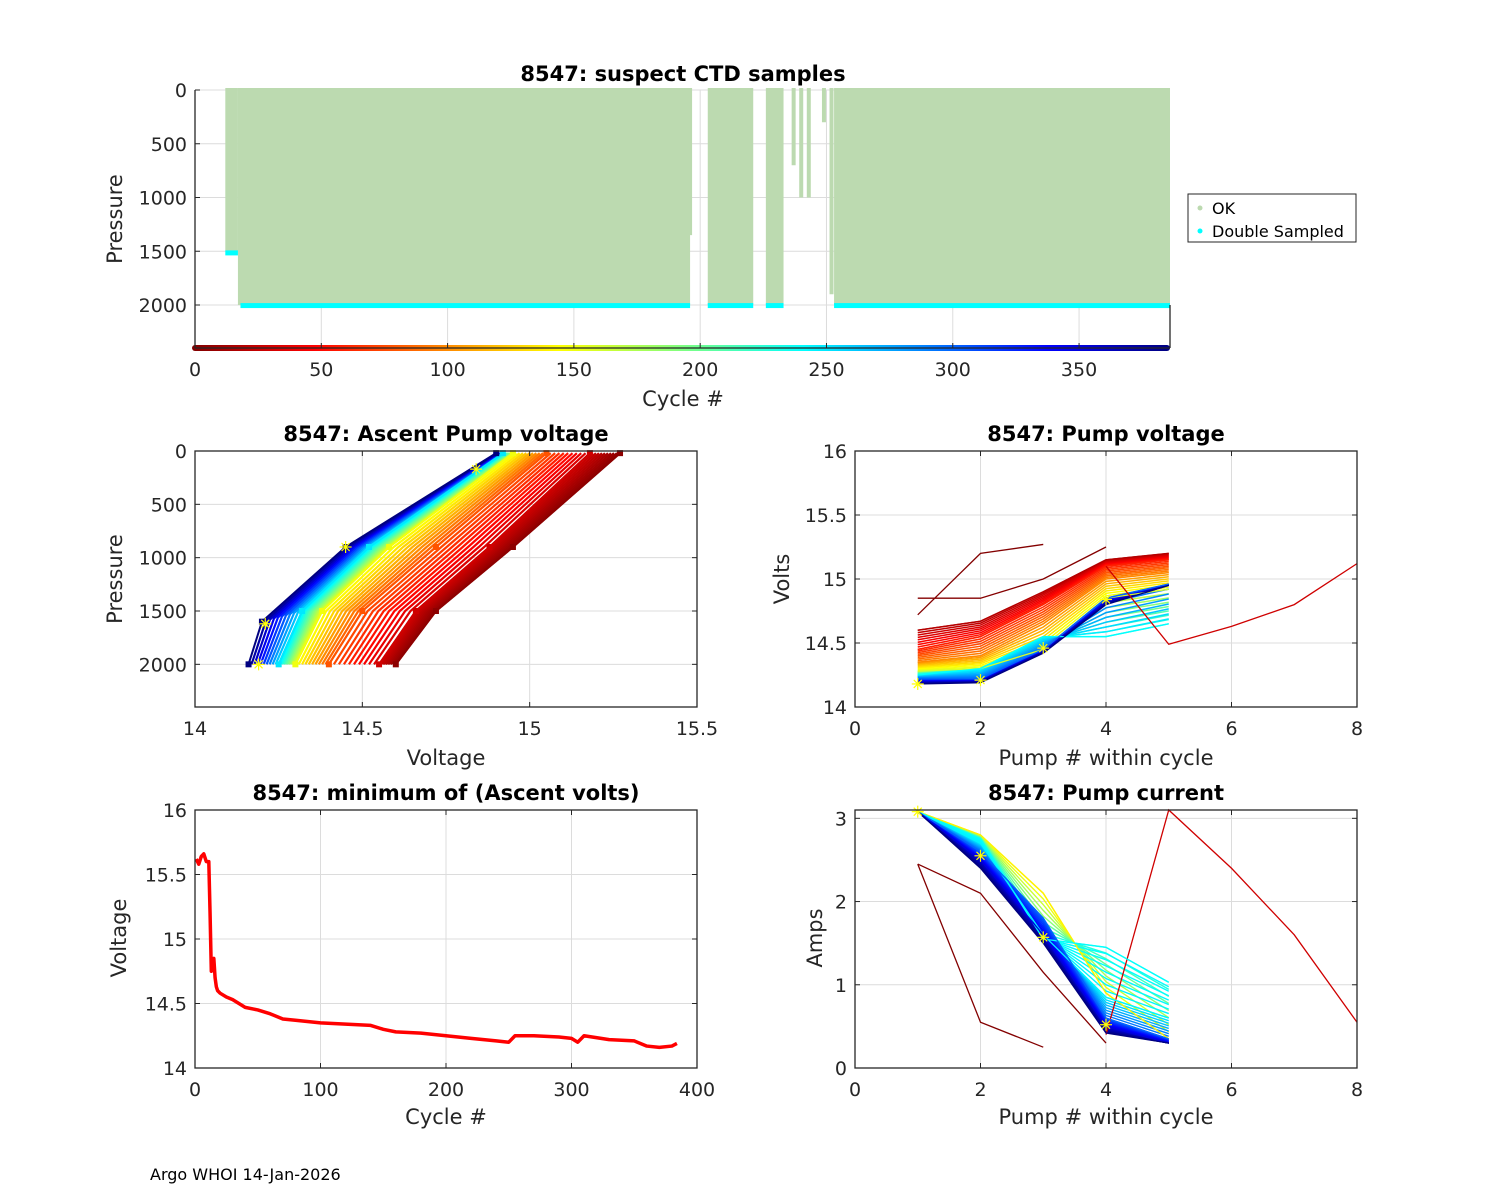 The width and height of the screenshot is (1500, 1204). Describe the element at coordinates (835, 452) in the screenshot. I see `y-tick-label: 16` at that location.